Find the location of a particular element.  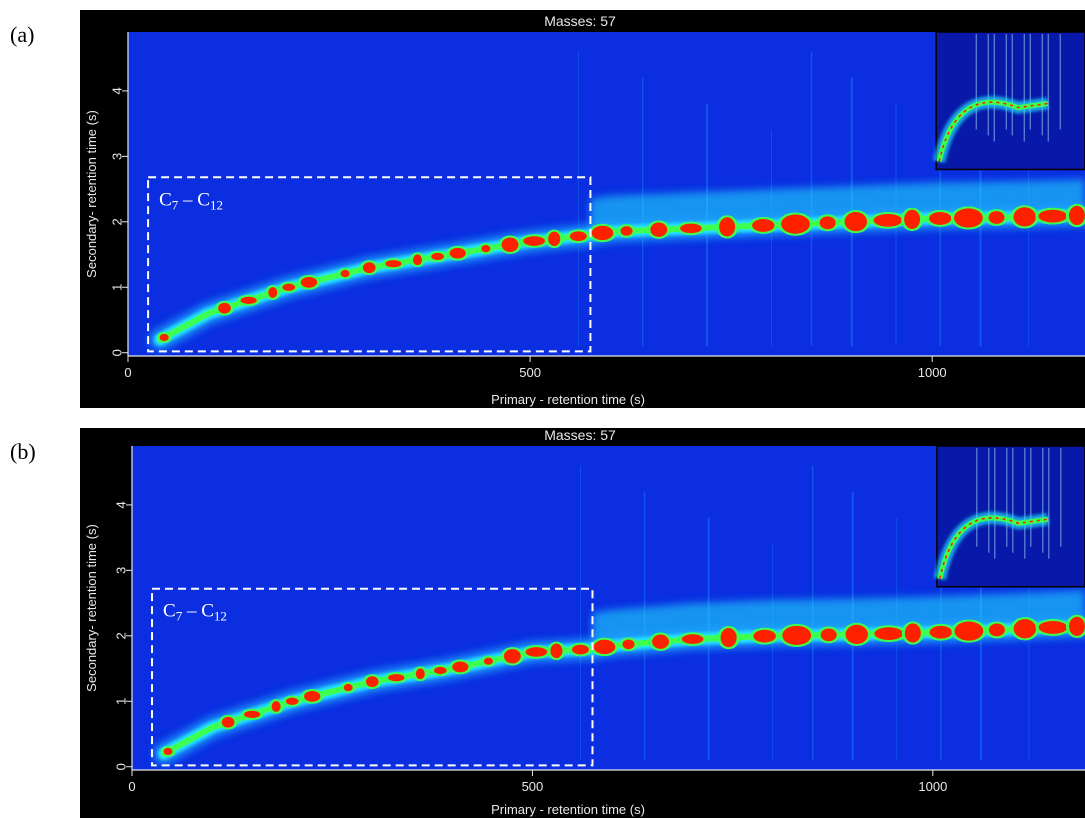

panel-label-b: (b) is located at coordinates (23, 451).